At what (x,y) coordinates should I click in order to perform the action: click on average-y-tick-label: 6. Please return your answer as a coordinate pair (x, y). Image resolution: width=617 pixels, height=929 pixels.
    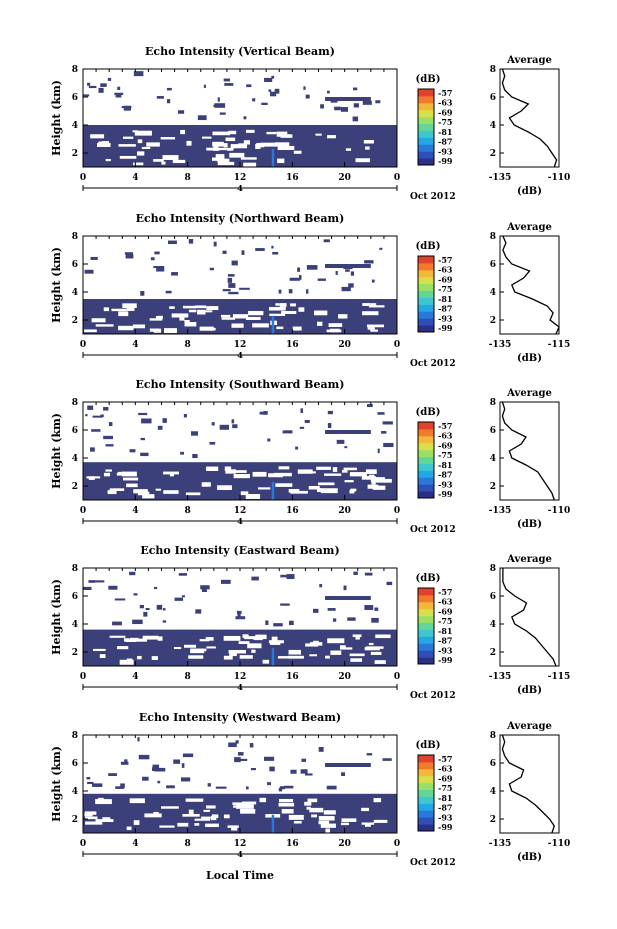
    Looking at the image, I should click on (493, 265).